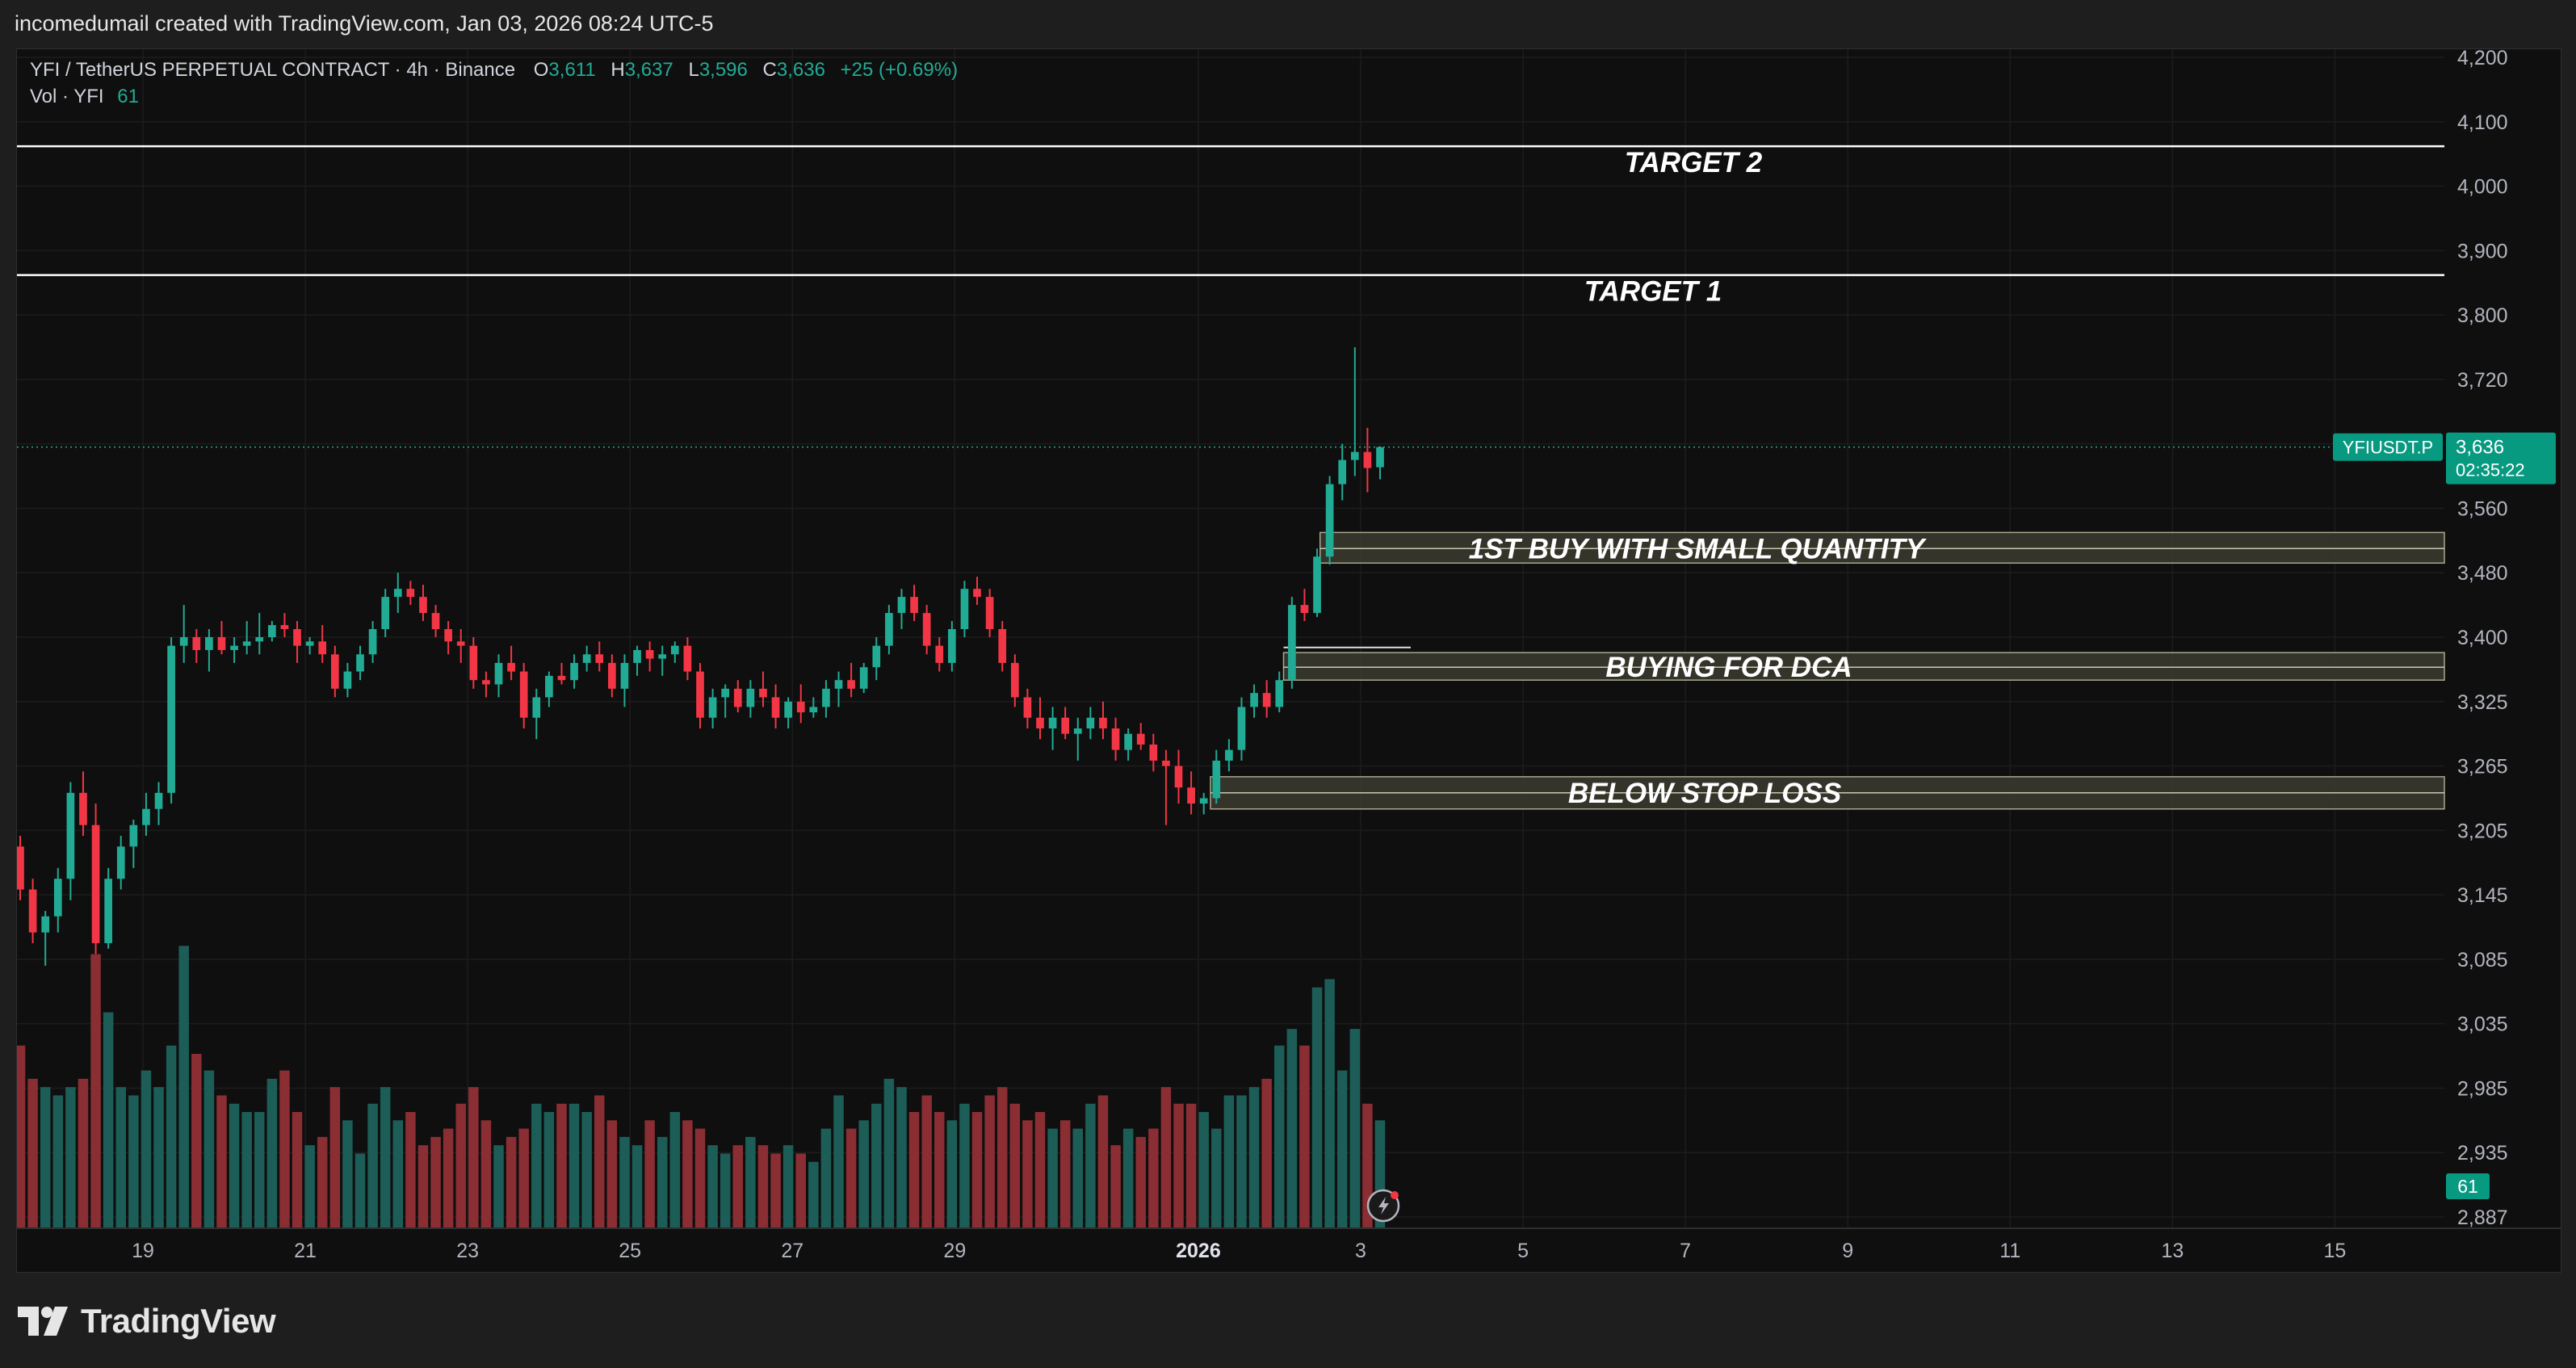 The image size is (2576, 1368). I want to click on legend-volume: 61, so click(128, 96).